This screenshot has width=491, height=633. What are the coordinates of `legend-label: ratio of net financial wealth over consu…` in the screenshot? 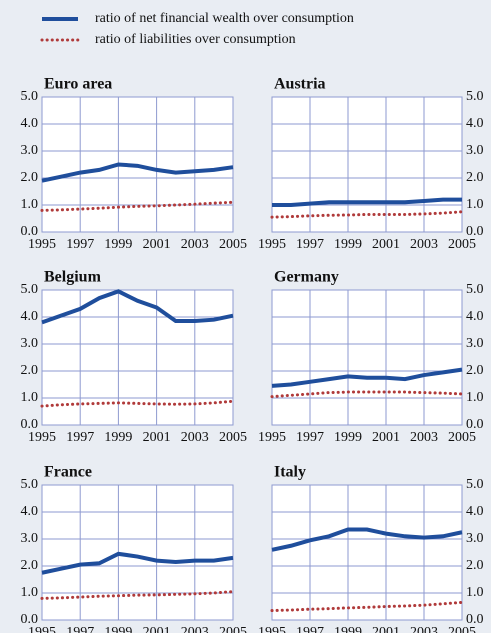 It's located at (224, 18).